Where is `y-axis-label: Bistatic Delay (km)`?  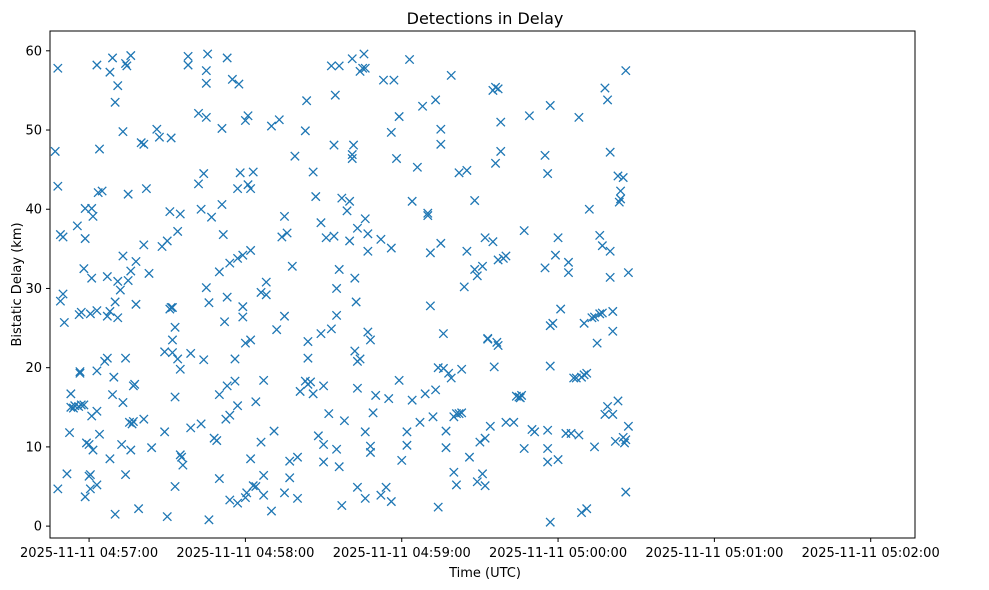
y-axis-label: Bistatic Delay (km) is located at coordinates (17, 284).